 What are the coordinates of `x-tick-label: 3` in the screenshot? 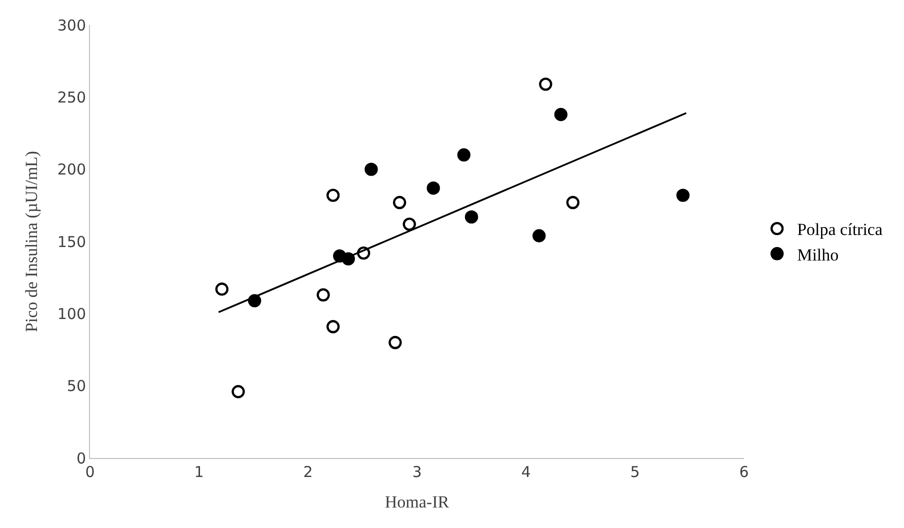 It's located at (417, 472).